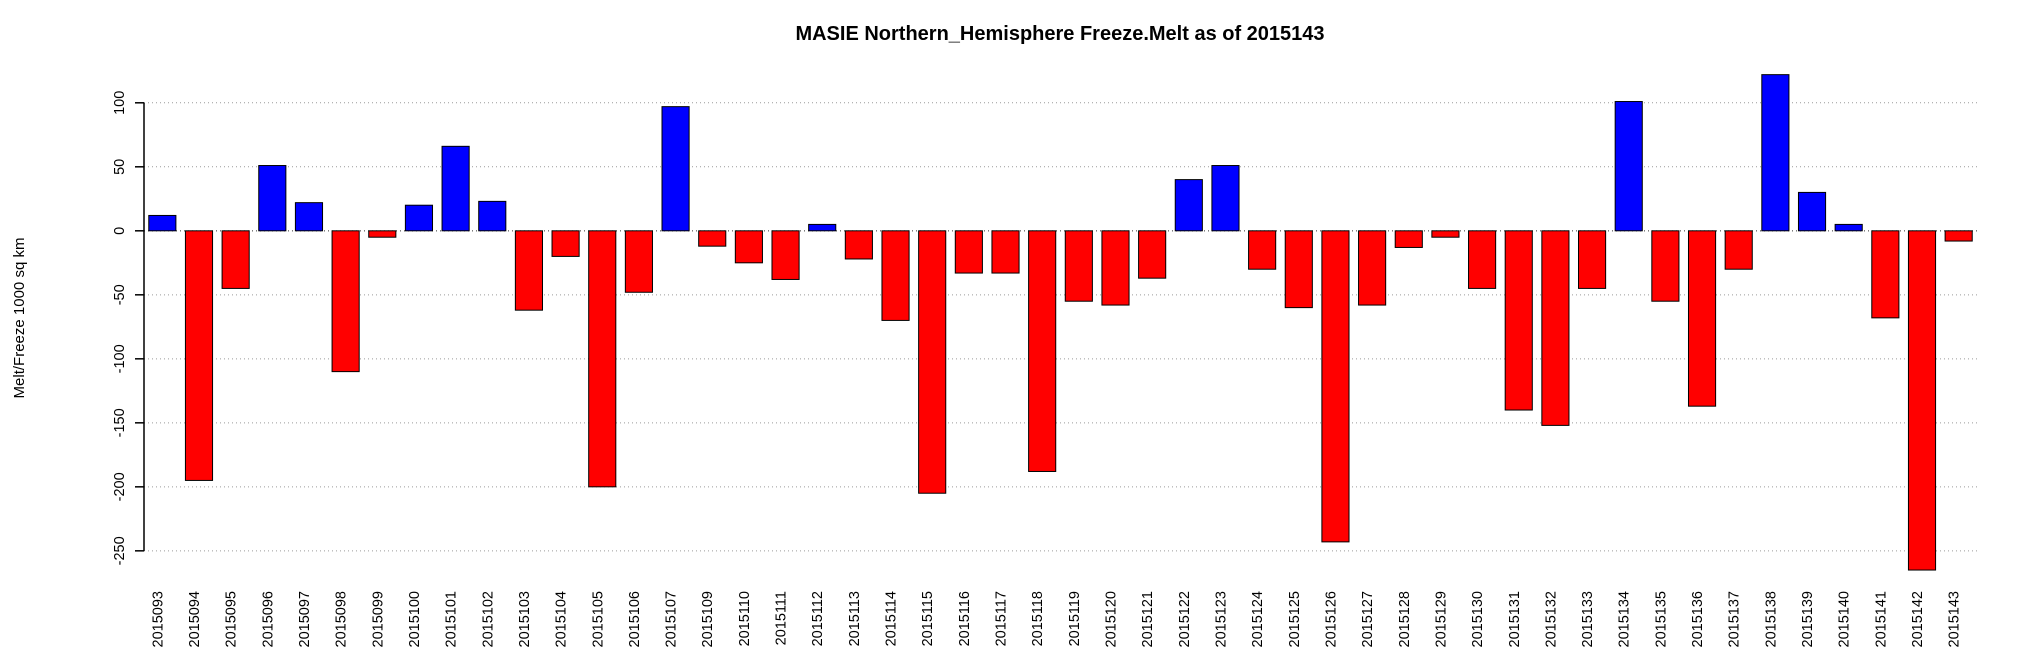 This screenshot has width=2017, height=671. I want to click on x-tick-label: 2015126, so click(1331, 619).